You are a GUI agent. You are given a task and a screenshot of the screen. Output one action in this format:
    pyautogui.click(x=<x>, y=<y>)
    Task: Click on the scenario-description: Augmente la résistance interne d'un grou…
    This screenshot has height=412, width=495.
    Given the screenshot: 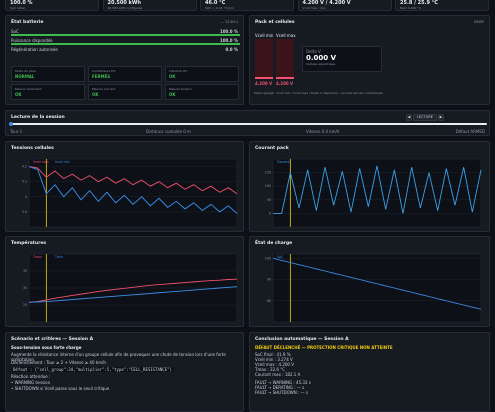 What is the action you would take?
    pyautogui.click(x=118, y=357)
    